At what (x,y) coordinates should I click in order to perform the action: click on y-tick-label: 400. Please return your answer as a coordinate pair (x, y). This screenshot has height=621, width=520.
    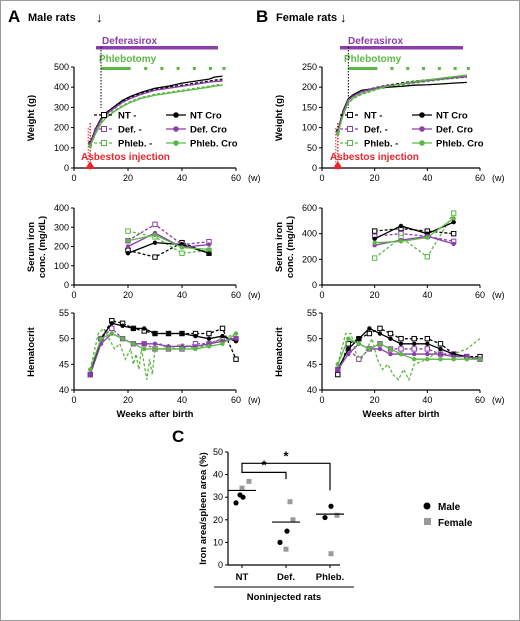
    Looking at the image, I should click on (61, 208).